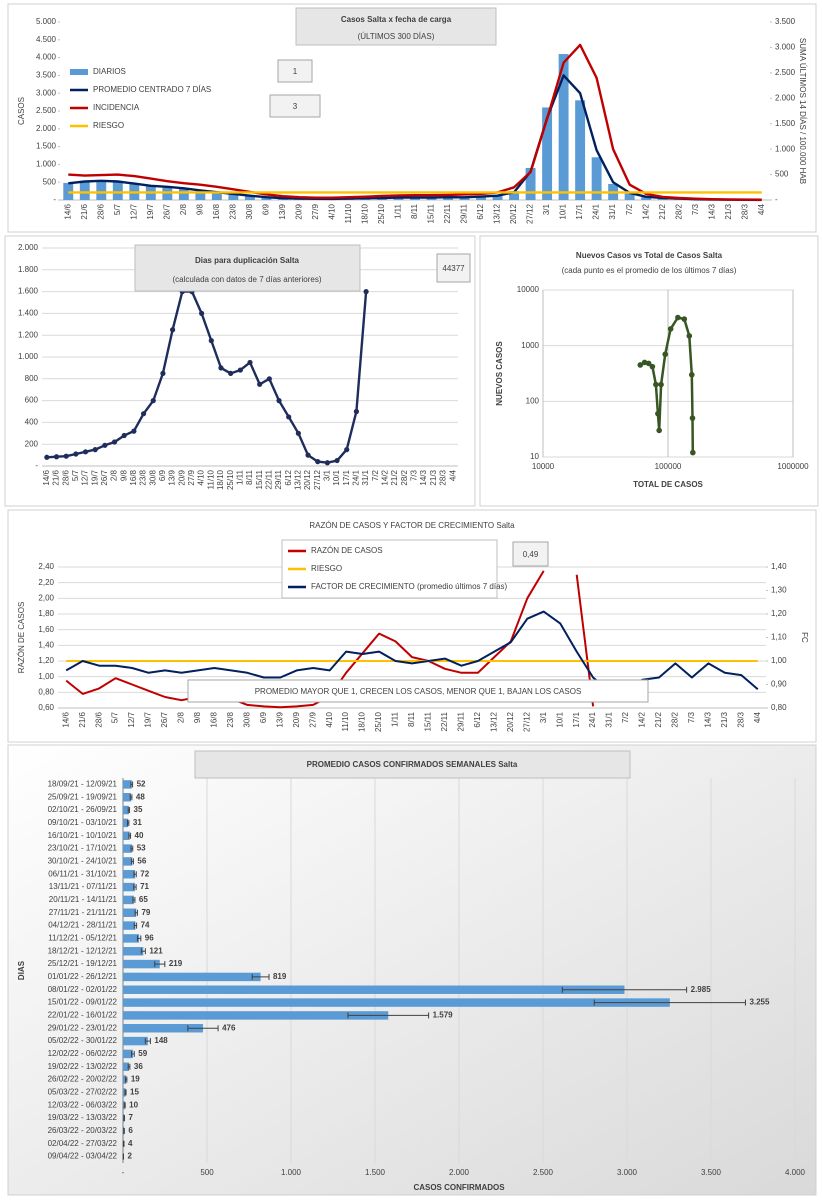  What do you see at coordinates (83, 899) in the screenshot?
I see `category-label: 20/11/21 - 14/11/21` at bounding box center [83, 899].